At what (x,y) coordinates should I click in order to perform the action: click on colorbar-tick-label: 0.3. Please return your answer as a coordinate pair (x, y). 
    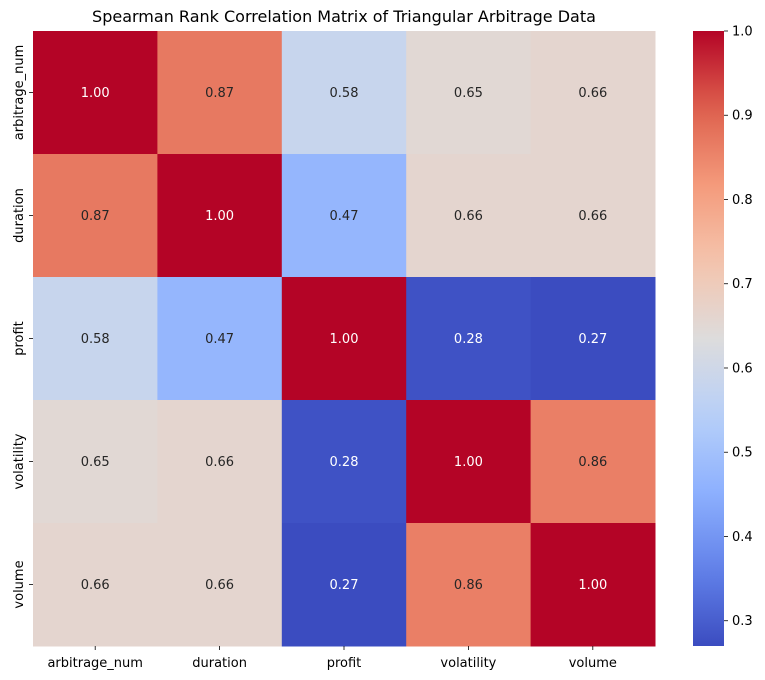
    Looking at the image, I should click on (742, 621).